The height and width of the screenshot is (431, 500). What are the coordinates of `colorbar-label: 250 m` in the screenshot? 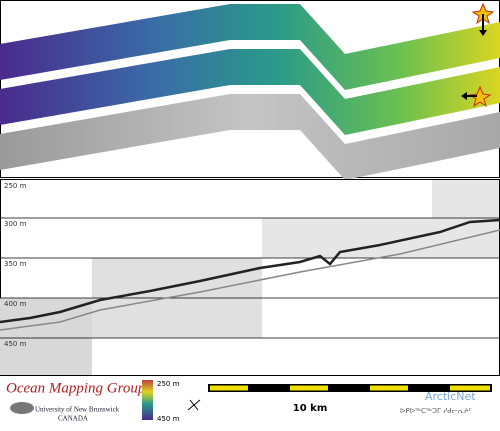 It's located at (168, 384).